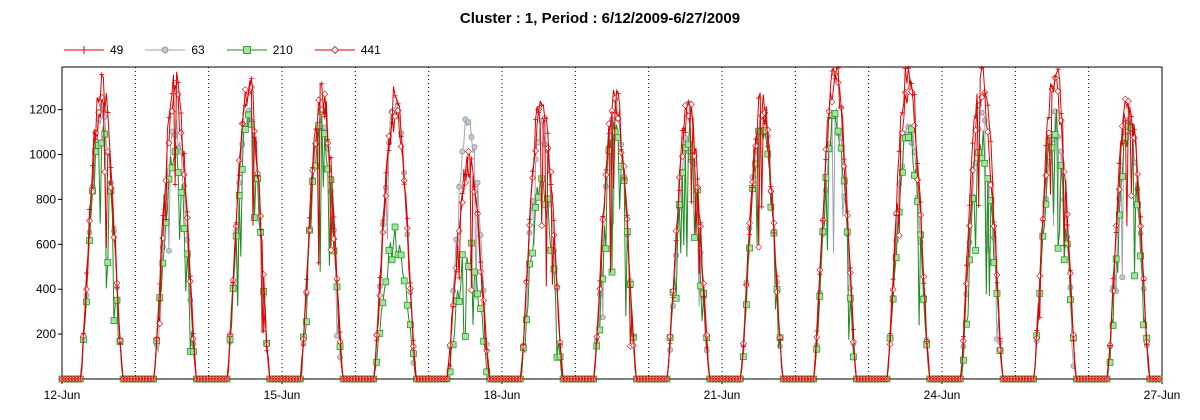  Describe the element at coordinates (84, 50) in the screenshot. I see `legend-swatch-plus-icon` at that location.